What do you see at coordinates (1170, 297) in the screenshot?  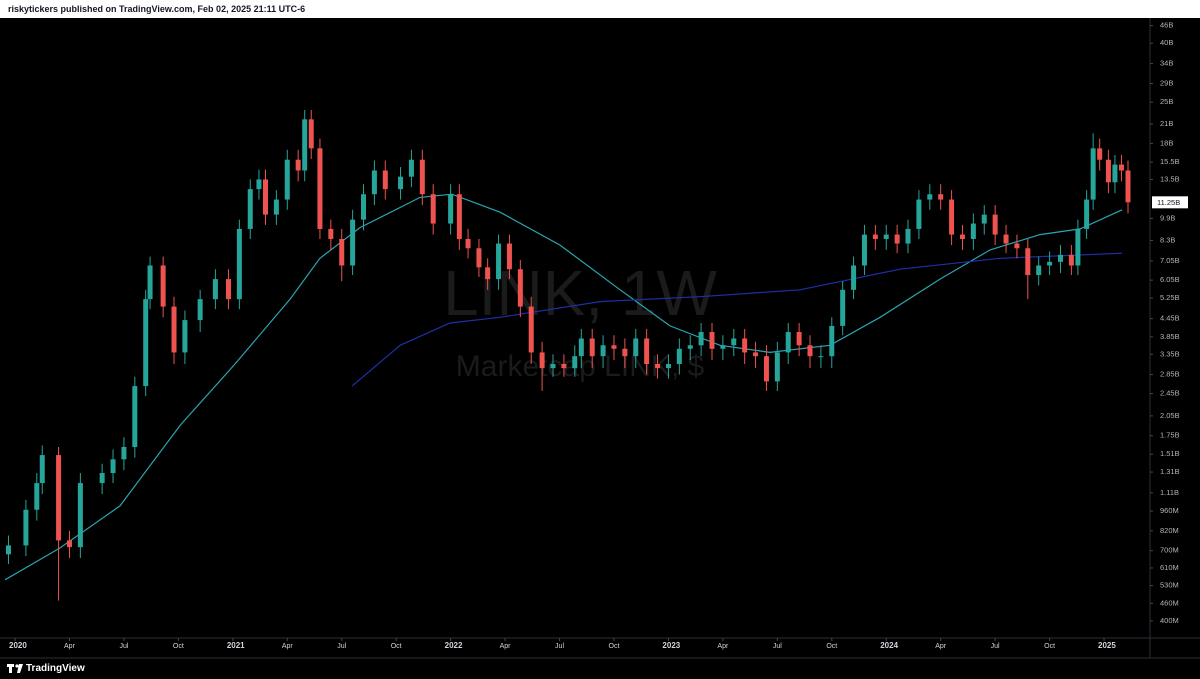 I see `y-tick-label: 5.25B` at bounding box center [1170, 297].